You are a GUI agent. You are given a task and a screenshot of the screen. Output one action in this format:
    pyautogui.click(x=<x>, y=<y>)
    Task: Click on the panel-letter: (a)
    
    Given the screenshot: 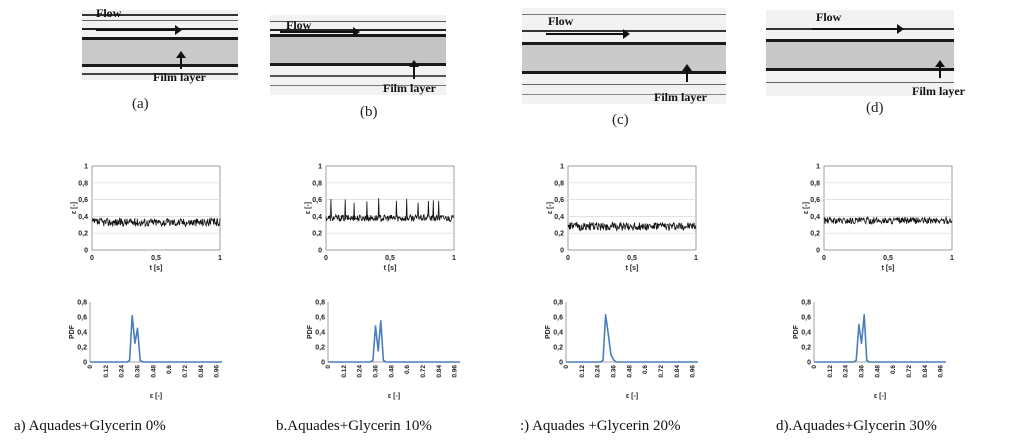 What is the action you would take?
    pyautogui.click(x=140, y=104)
    